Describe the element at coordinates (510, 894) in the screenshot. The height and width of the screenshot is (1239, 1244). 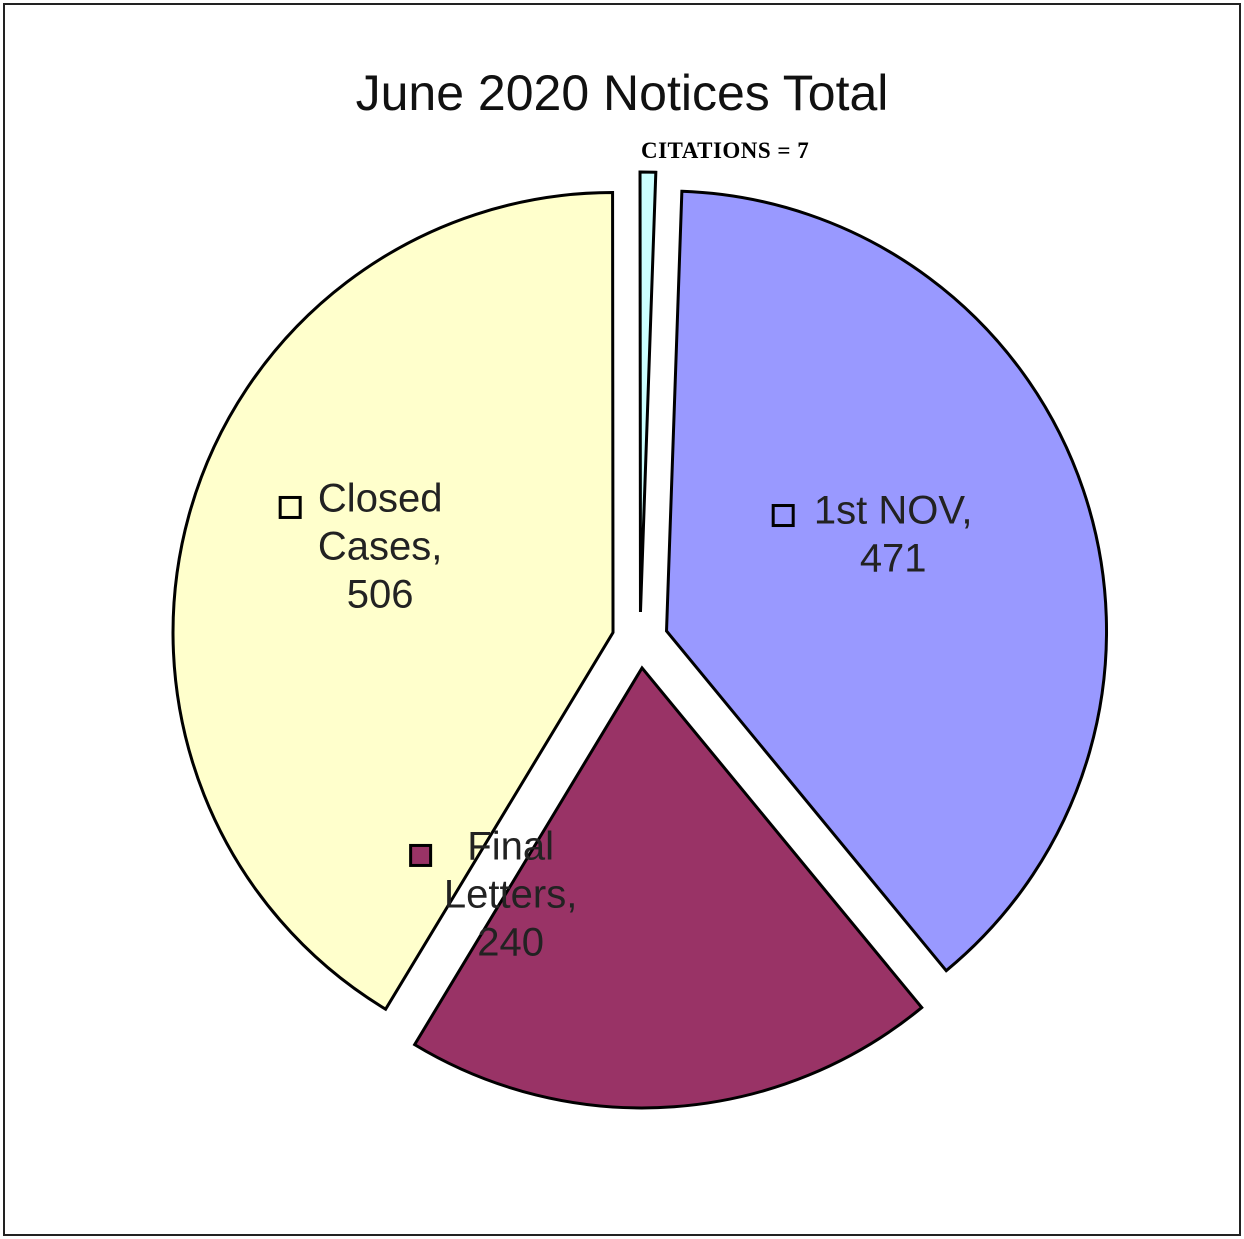
I see `slice-data-label: Final Letters, 240` at that location.